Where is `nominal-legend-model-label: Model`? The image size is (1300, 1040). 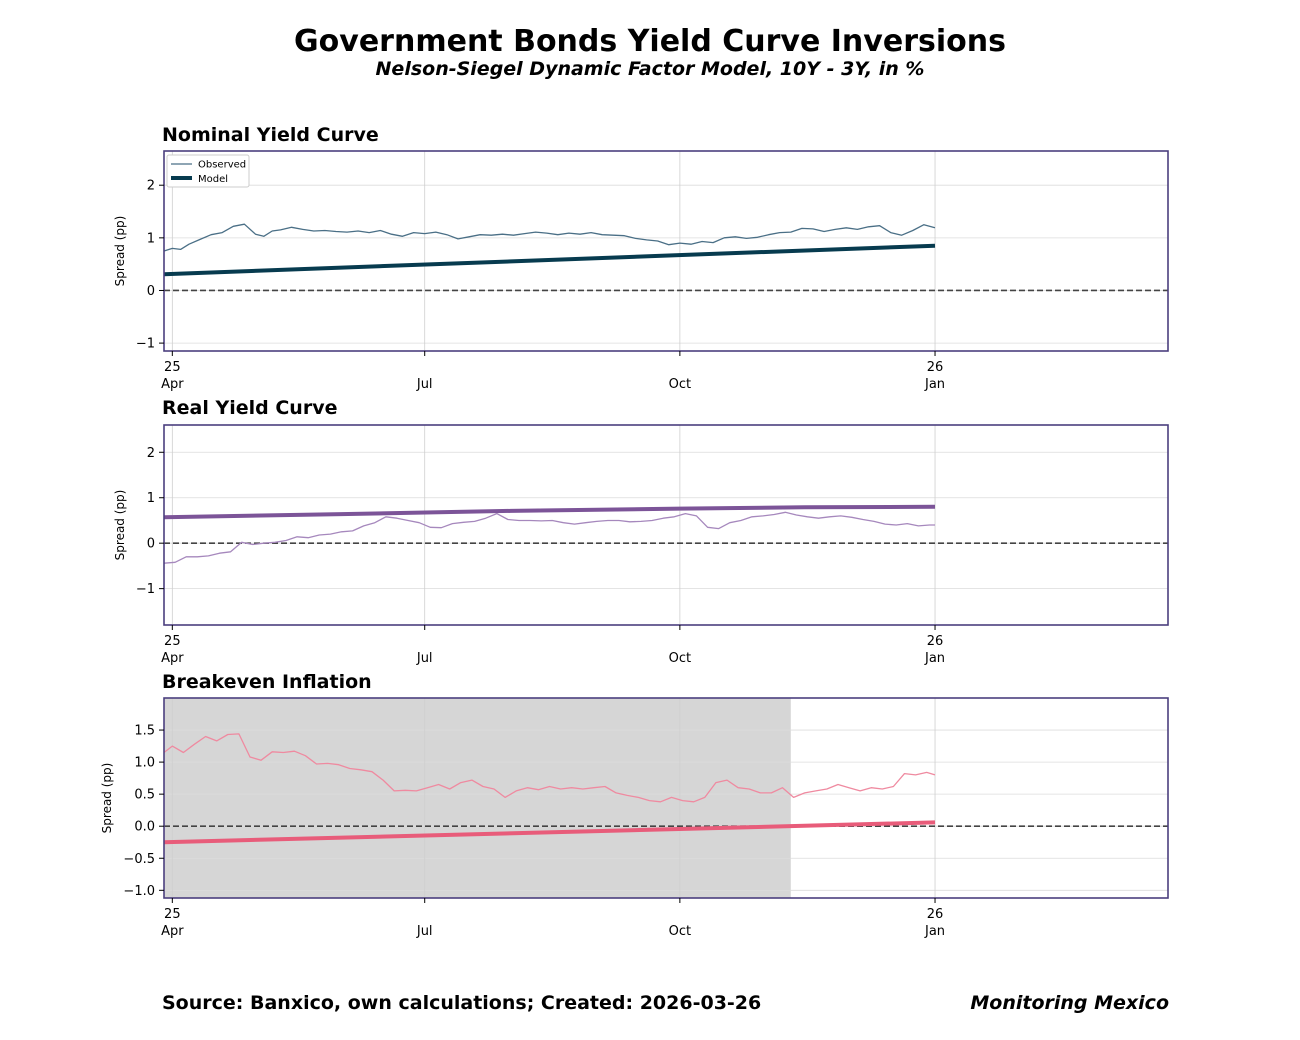 nominal-legend-model-label: Model is located at coordinates (213, 179).